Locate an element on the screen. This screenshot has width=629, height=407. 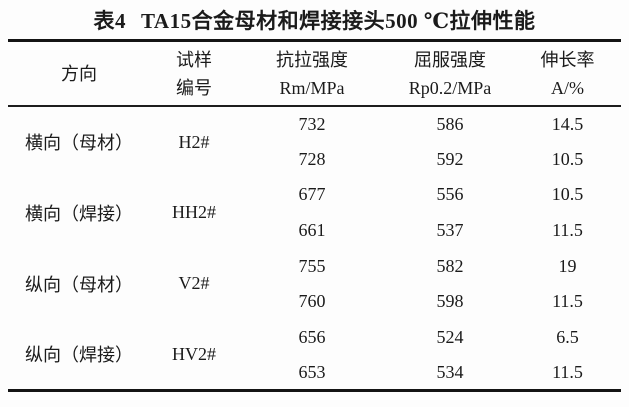
table-row: 横向（焊接） HH2# 677 556 10.5 is located at coordinates (314, 200).